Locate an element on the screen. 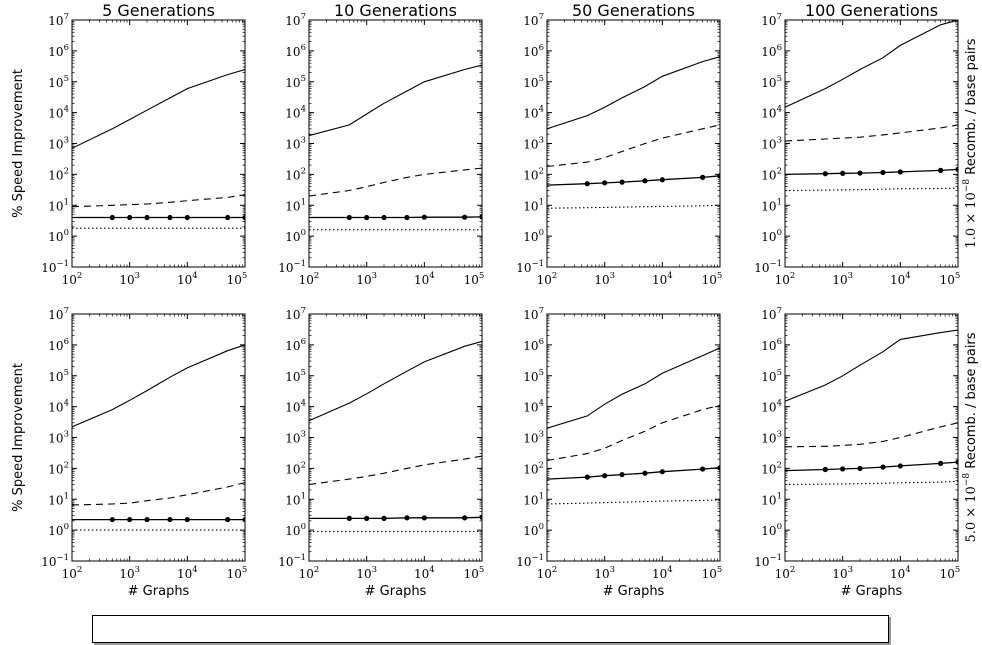  row-label: 1.0 × 10−8 Recomb. / base pairs is located at coordinates (970, 143).